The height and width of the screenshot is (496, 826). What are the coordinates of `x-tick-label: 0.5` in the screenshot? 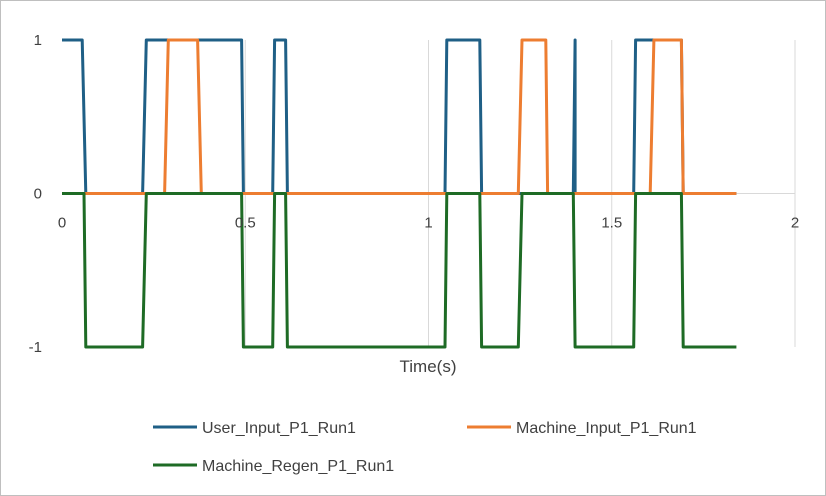 It's located at (245, 223).